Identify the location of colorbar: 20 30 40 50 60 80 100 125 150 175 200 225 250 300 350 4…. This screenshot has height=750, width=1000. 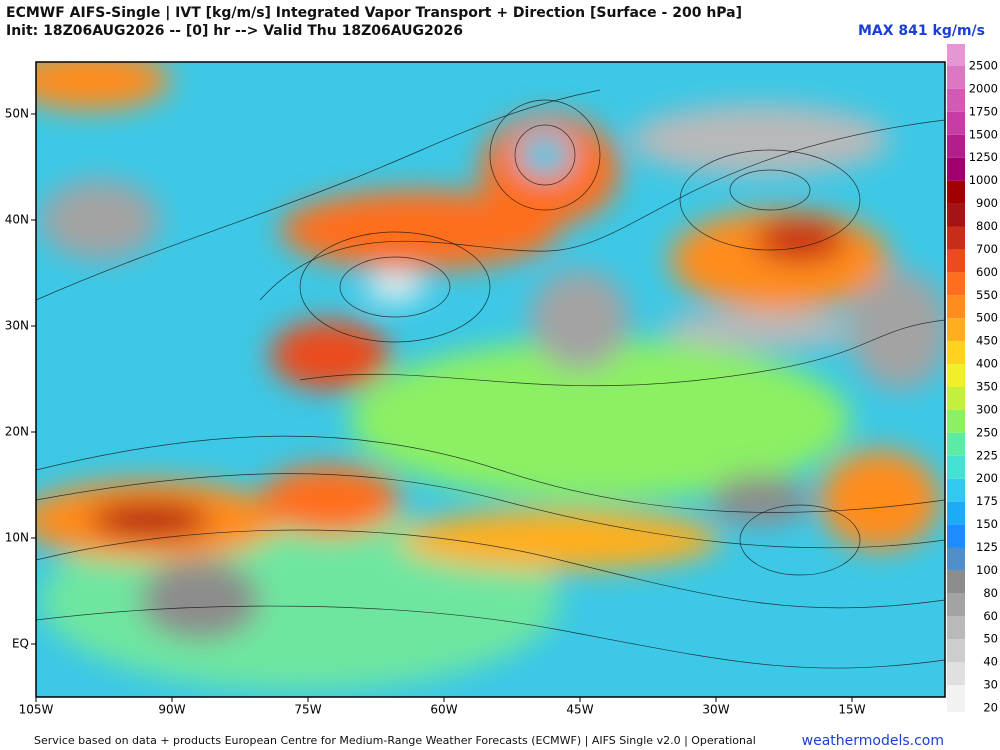
(972, 379).